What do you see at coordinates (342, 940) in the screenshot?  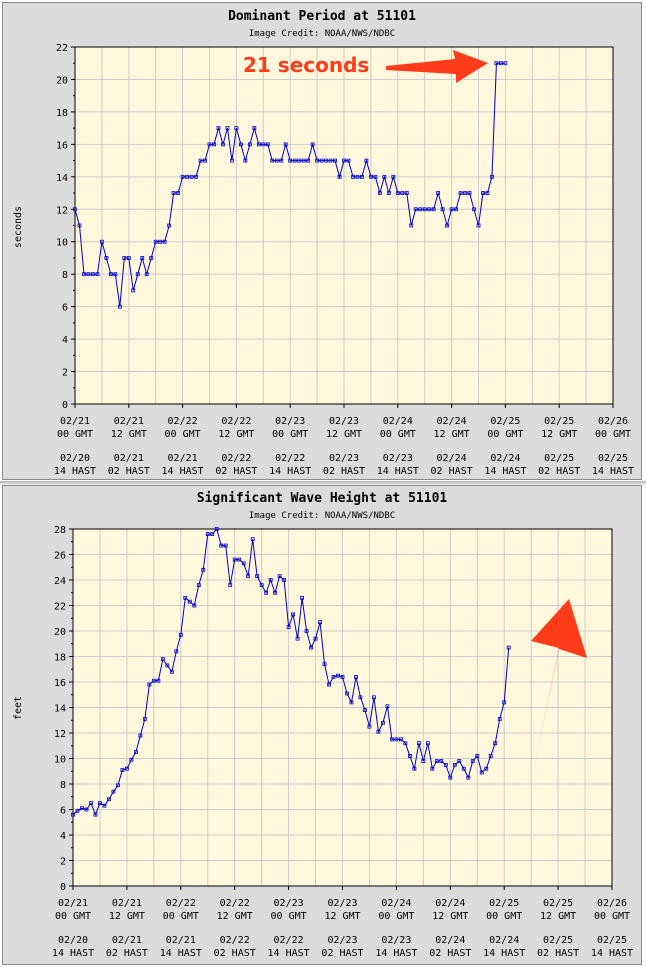 I see `x-tick-date-hast: 02/23` at bounding box center [342, 940].